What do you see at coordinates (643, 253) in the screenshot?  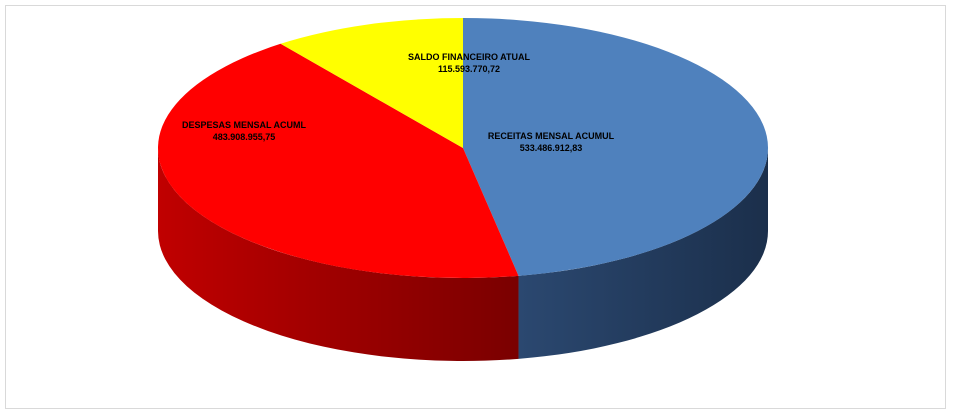 I see `pie-slice-side` at bounding box center [643, 253].